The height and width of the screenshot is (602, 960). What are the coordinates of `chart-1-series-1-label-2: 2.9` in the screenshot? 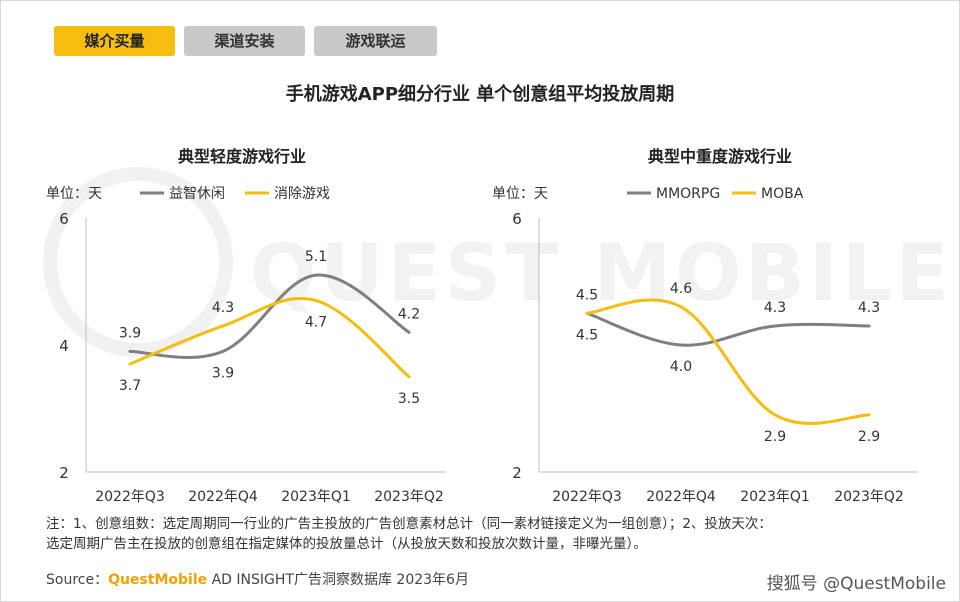 It's located at (775, 437).